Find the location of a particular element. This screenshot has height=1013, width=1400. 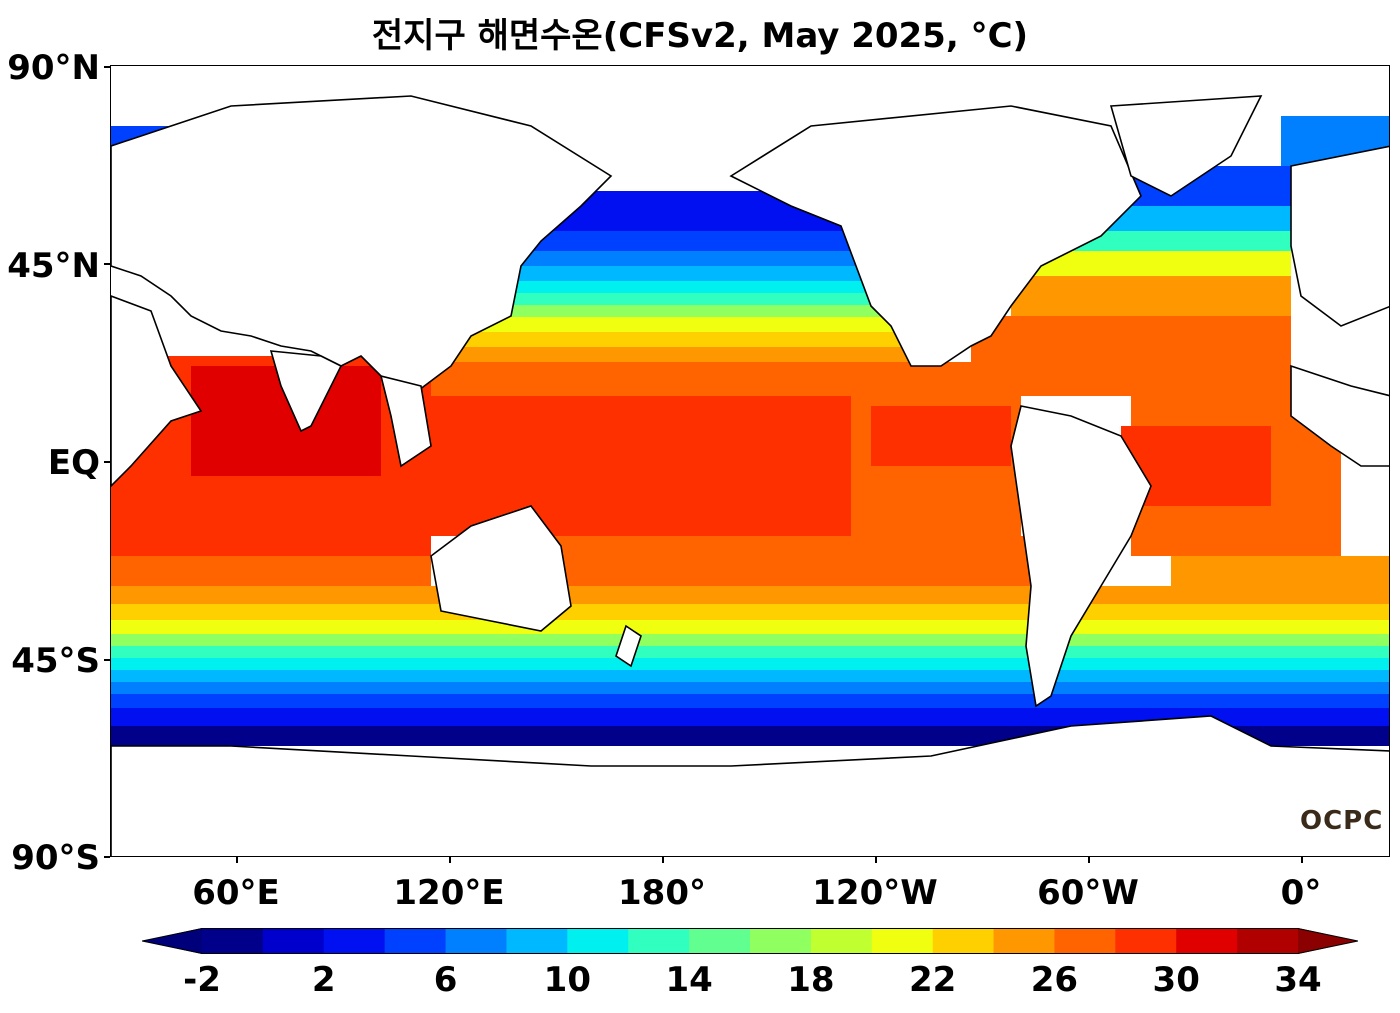

africa is located at coordinates (157, 391).